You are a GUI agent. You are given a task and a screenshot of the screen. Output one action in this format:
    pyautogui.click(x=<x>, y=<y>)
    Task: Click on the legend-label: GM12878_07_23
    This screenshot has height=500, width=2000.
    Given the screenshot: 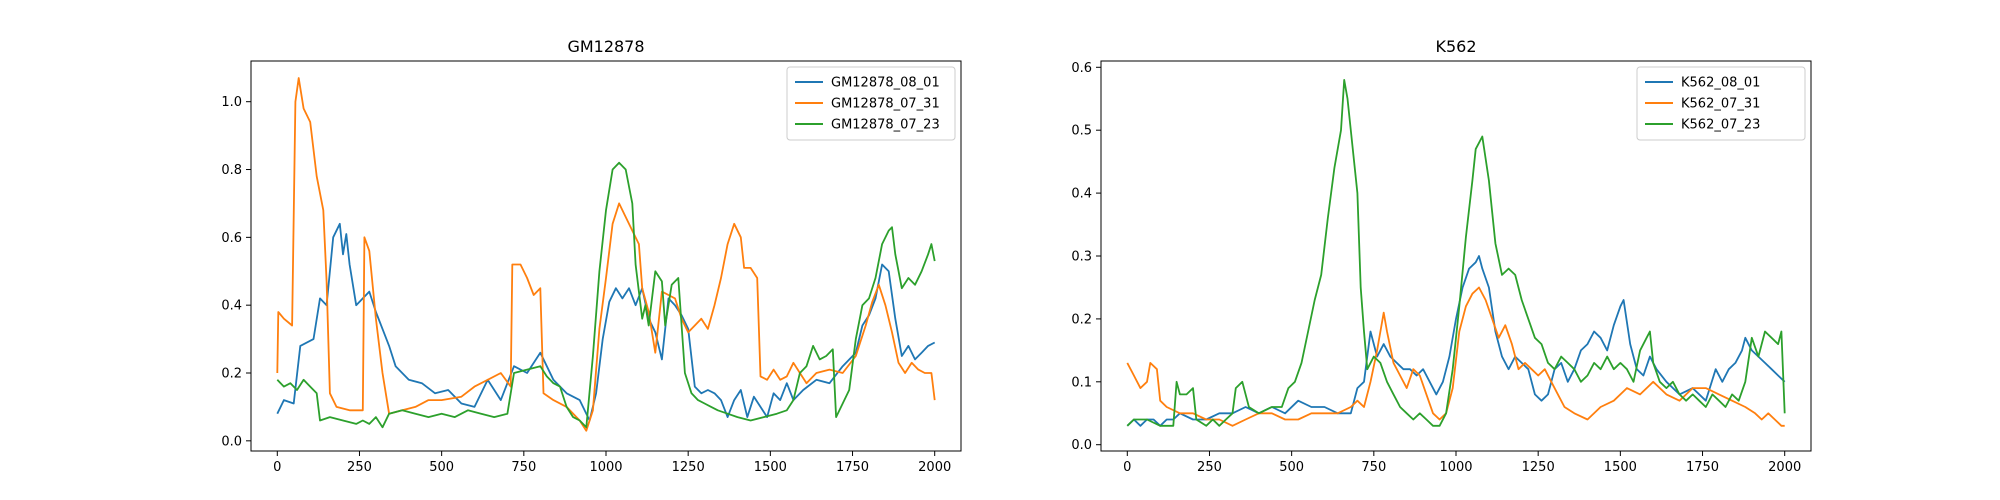 What is the action you would take?
    pyautogui.click(x=885, y=125)
    